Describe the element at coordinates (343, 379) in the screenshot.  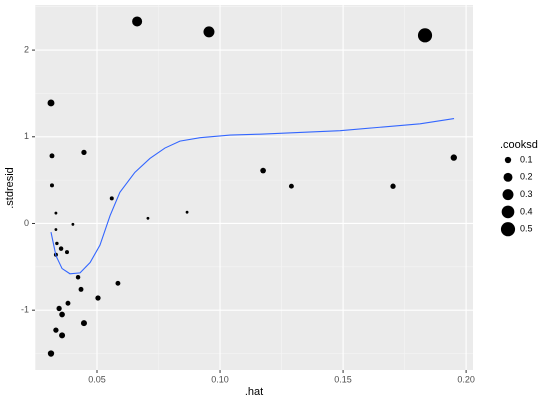
I see `x-tick-label: 0.15` at that location.